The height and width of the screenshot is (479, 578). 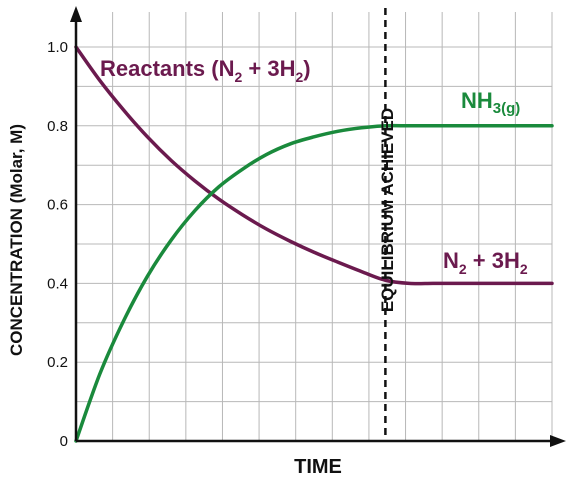 What do you see at coordinates (57, 205) in the screenshot?
I see `y-tick-label: 0.6` at bounding box center [57, 205].